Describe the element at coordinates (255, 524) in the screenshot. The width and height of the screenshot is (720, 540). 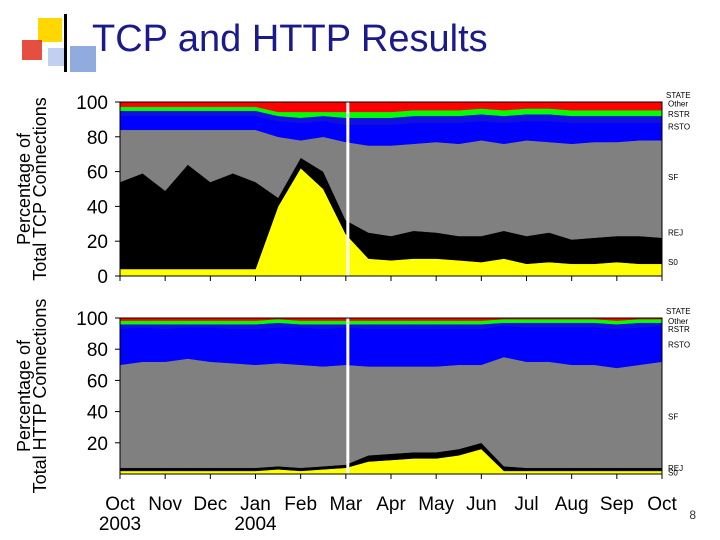
I see `x-year-label: 2004` at that location.